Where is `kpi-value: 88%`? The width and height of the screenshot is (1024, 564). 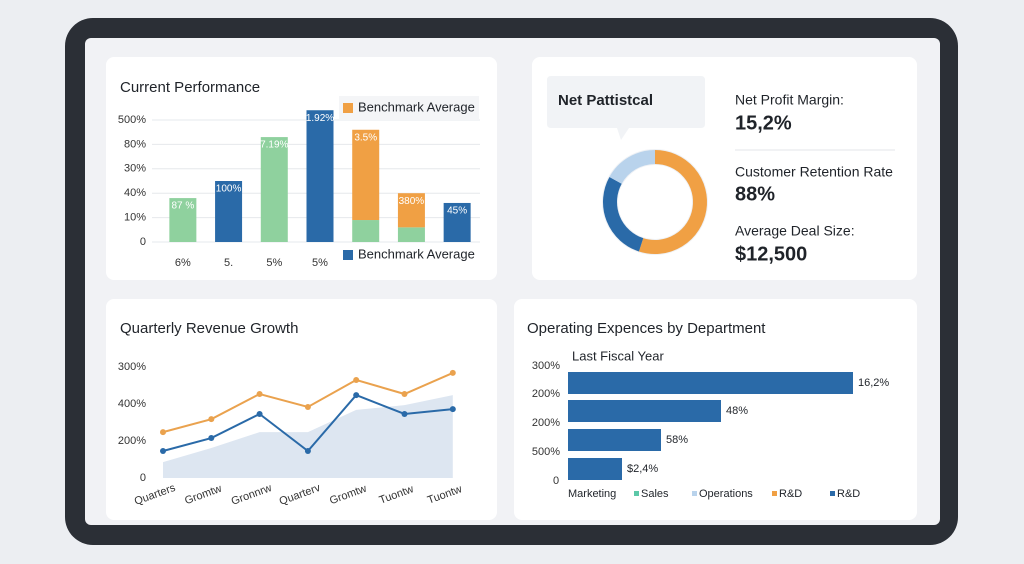 kpi-value: 88% is located at coordinates (755, 194).